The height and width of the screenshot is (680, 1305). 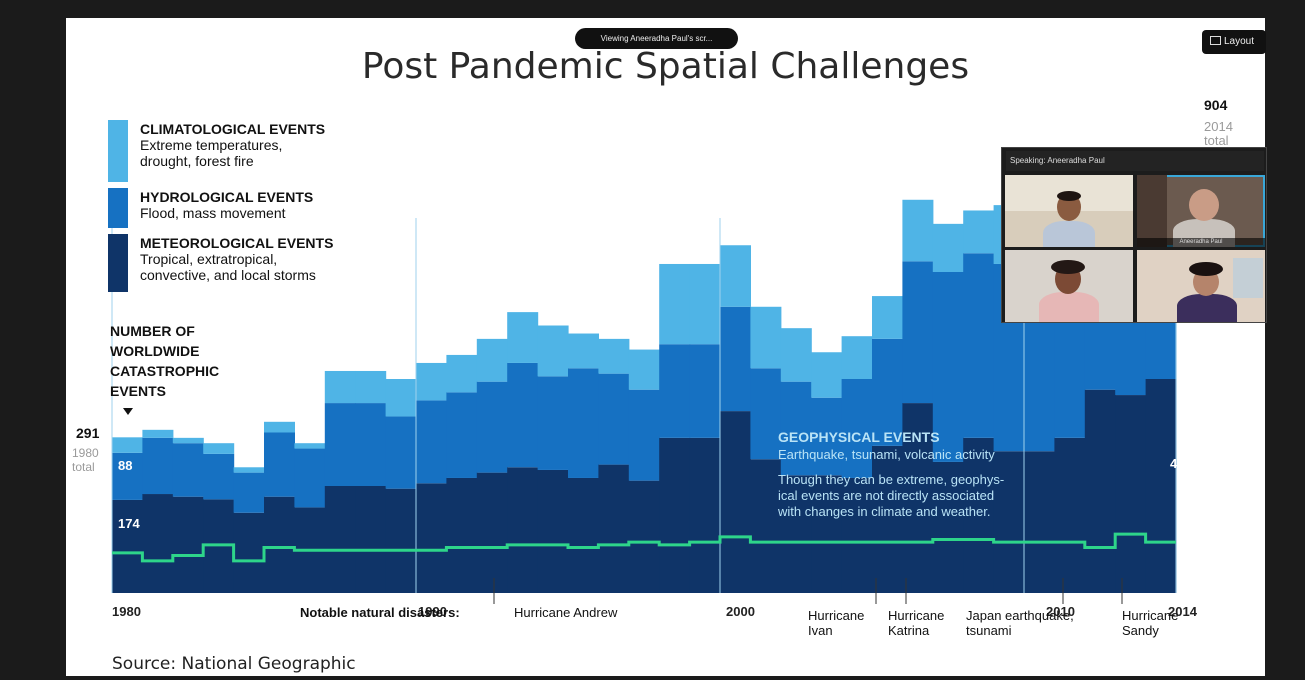 I want to click on area-segment-climatological-1981, so click(x=158, y=433).